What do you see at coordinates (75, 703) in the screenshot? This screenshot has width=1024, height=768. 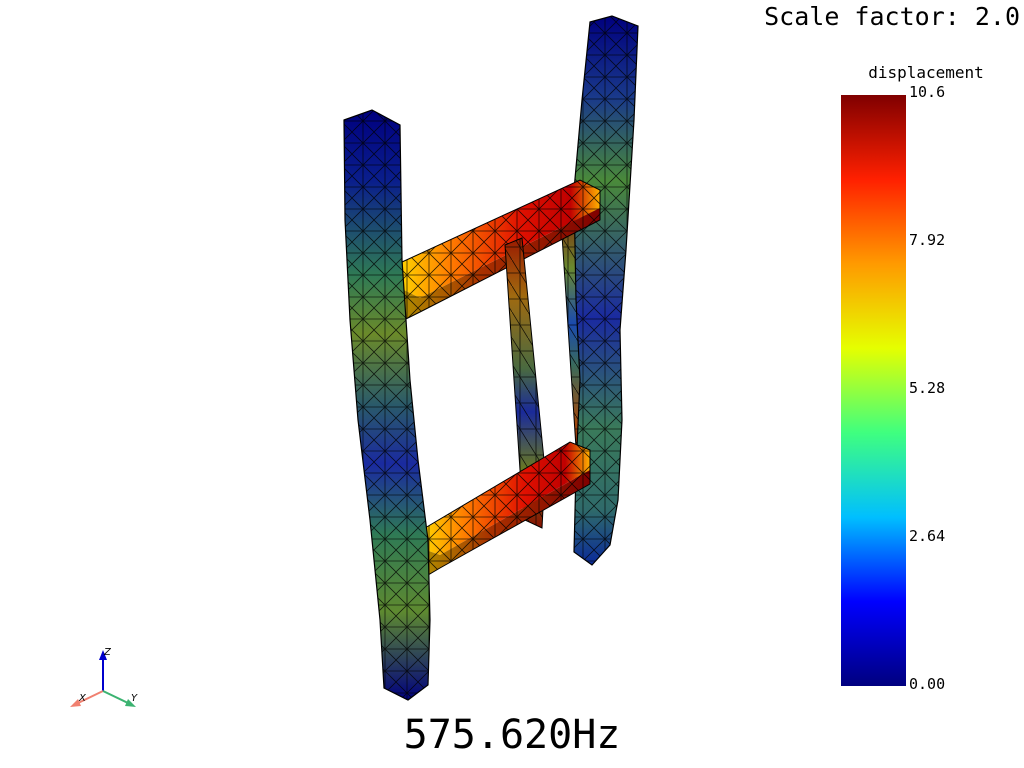 I see `x-axis-arrow` at bounding box center [75, 703].